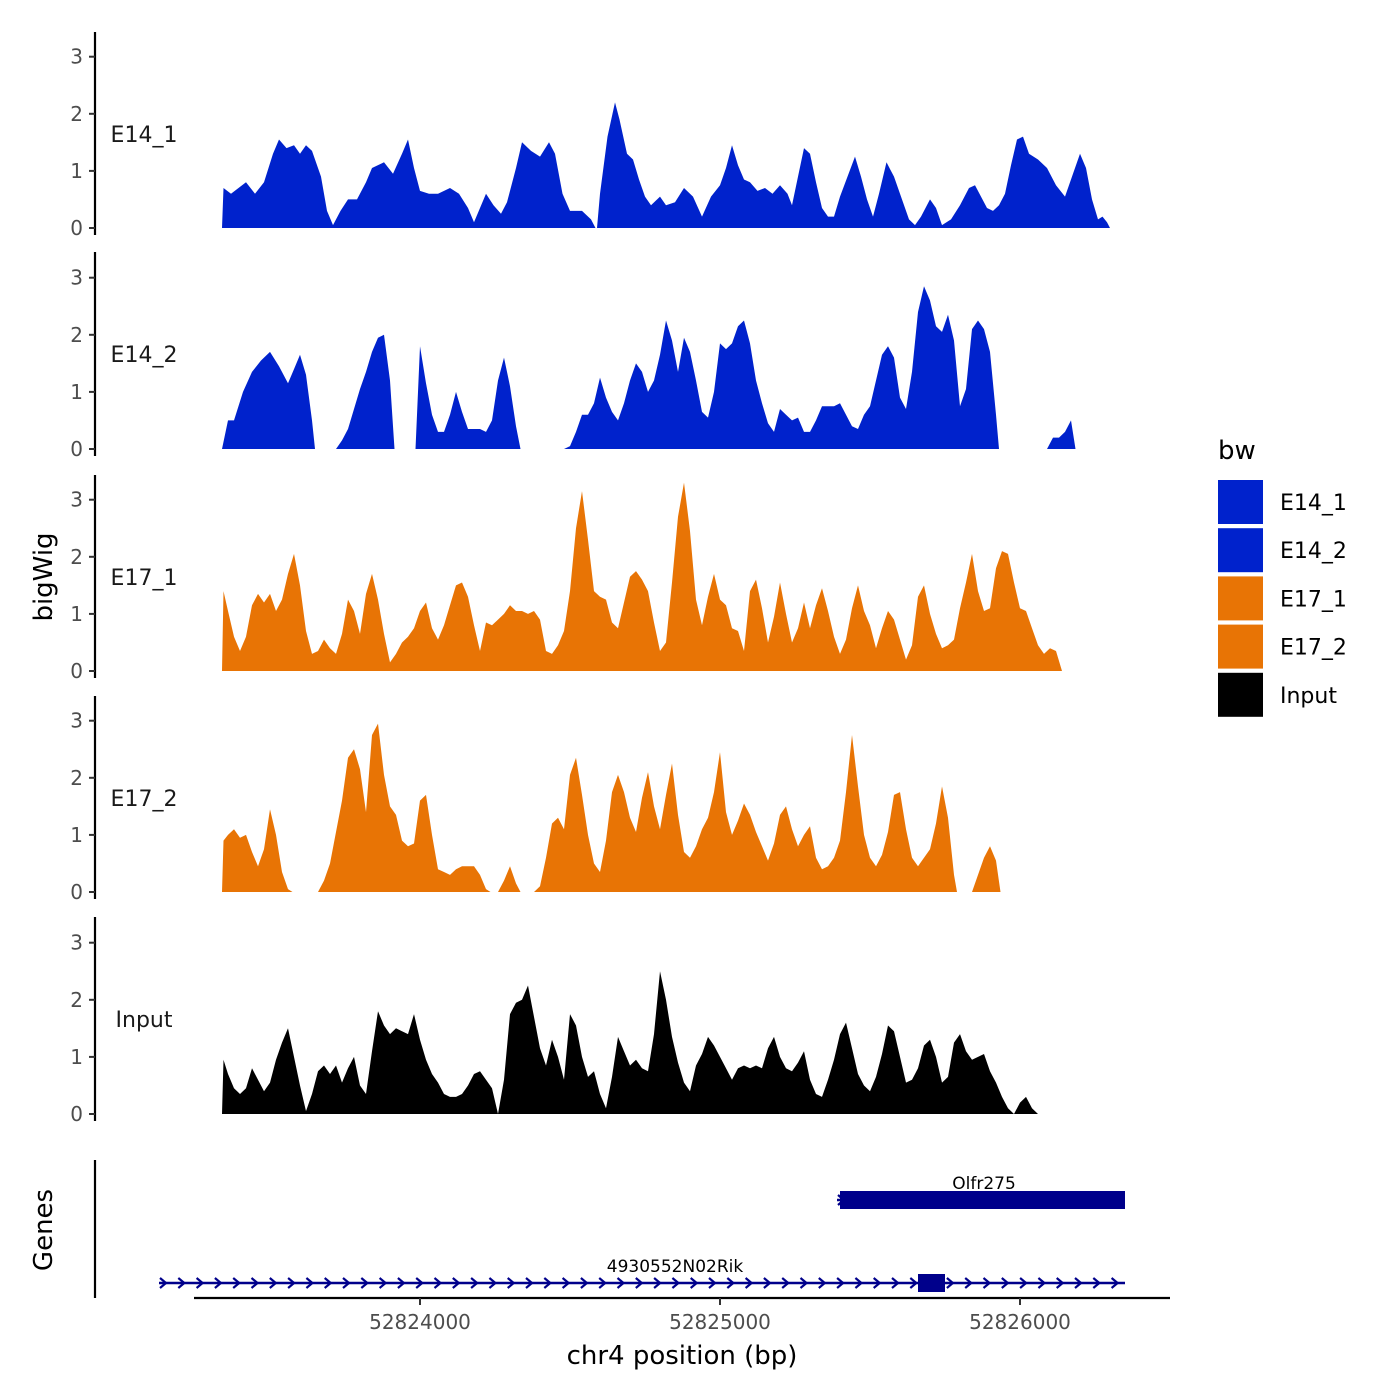 Image resolution: width=1400 pixels, height=1400 pixels. Describe the element at coordinates (675, 1267) in the screenshot. I see `gene-label: 4930552N02Rik` at that location.